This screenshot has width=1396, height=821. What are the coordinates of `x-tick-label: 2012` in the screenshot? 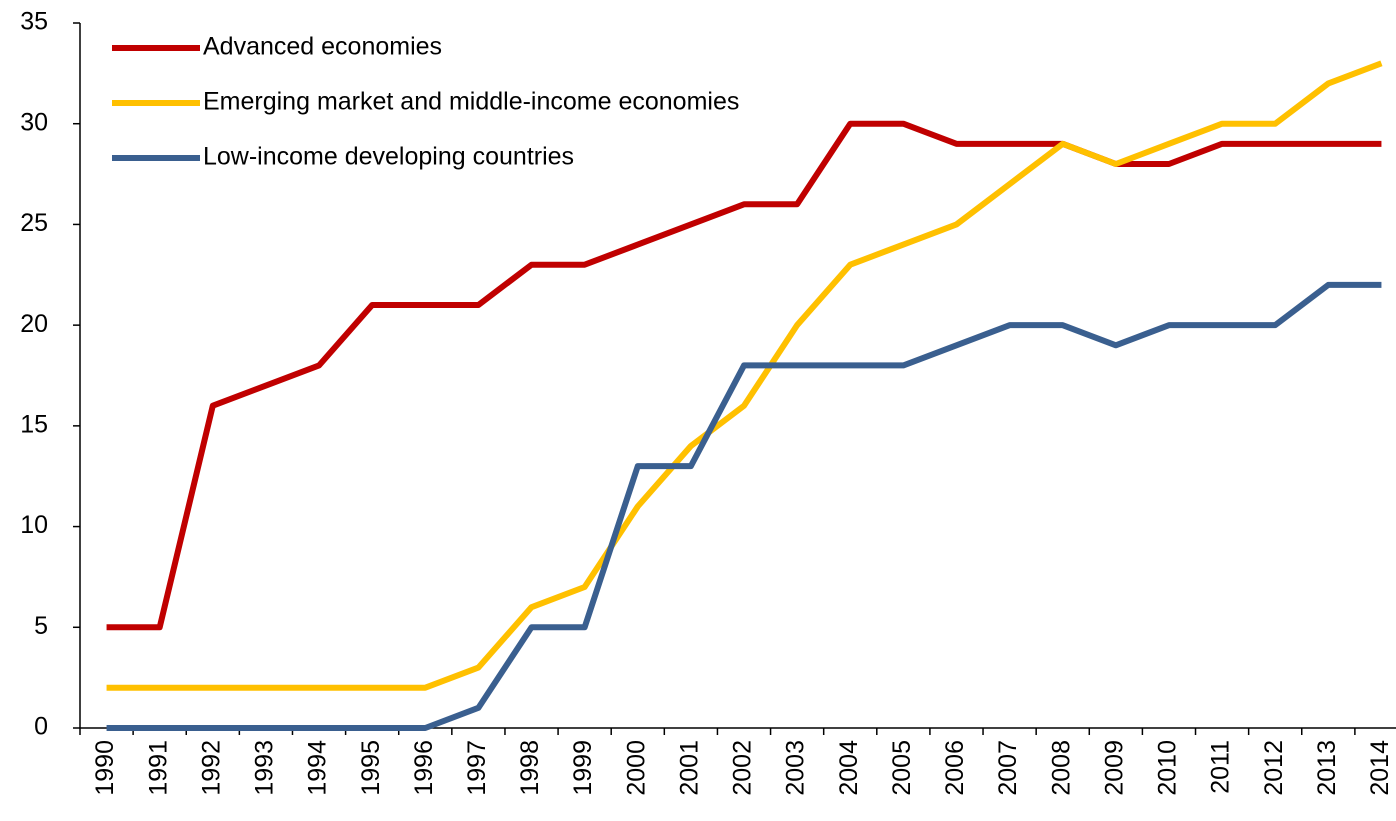 It's located at (1274, 768).